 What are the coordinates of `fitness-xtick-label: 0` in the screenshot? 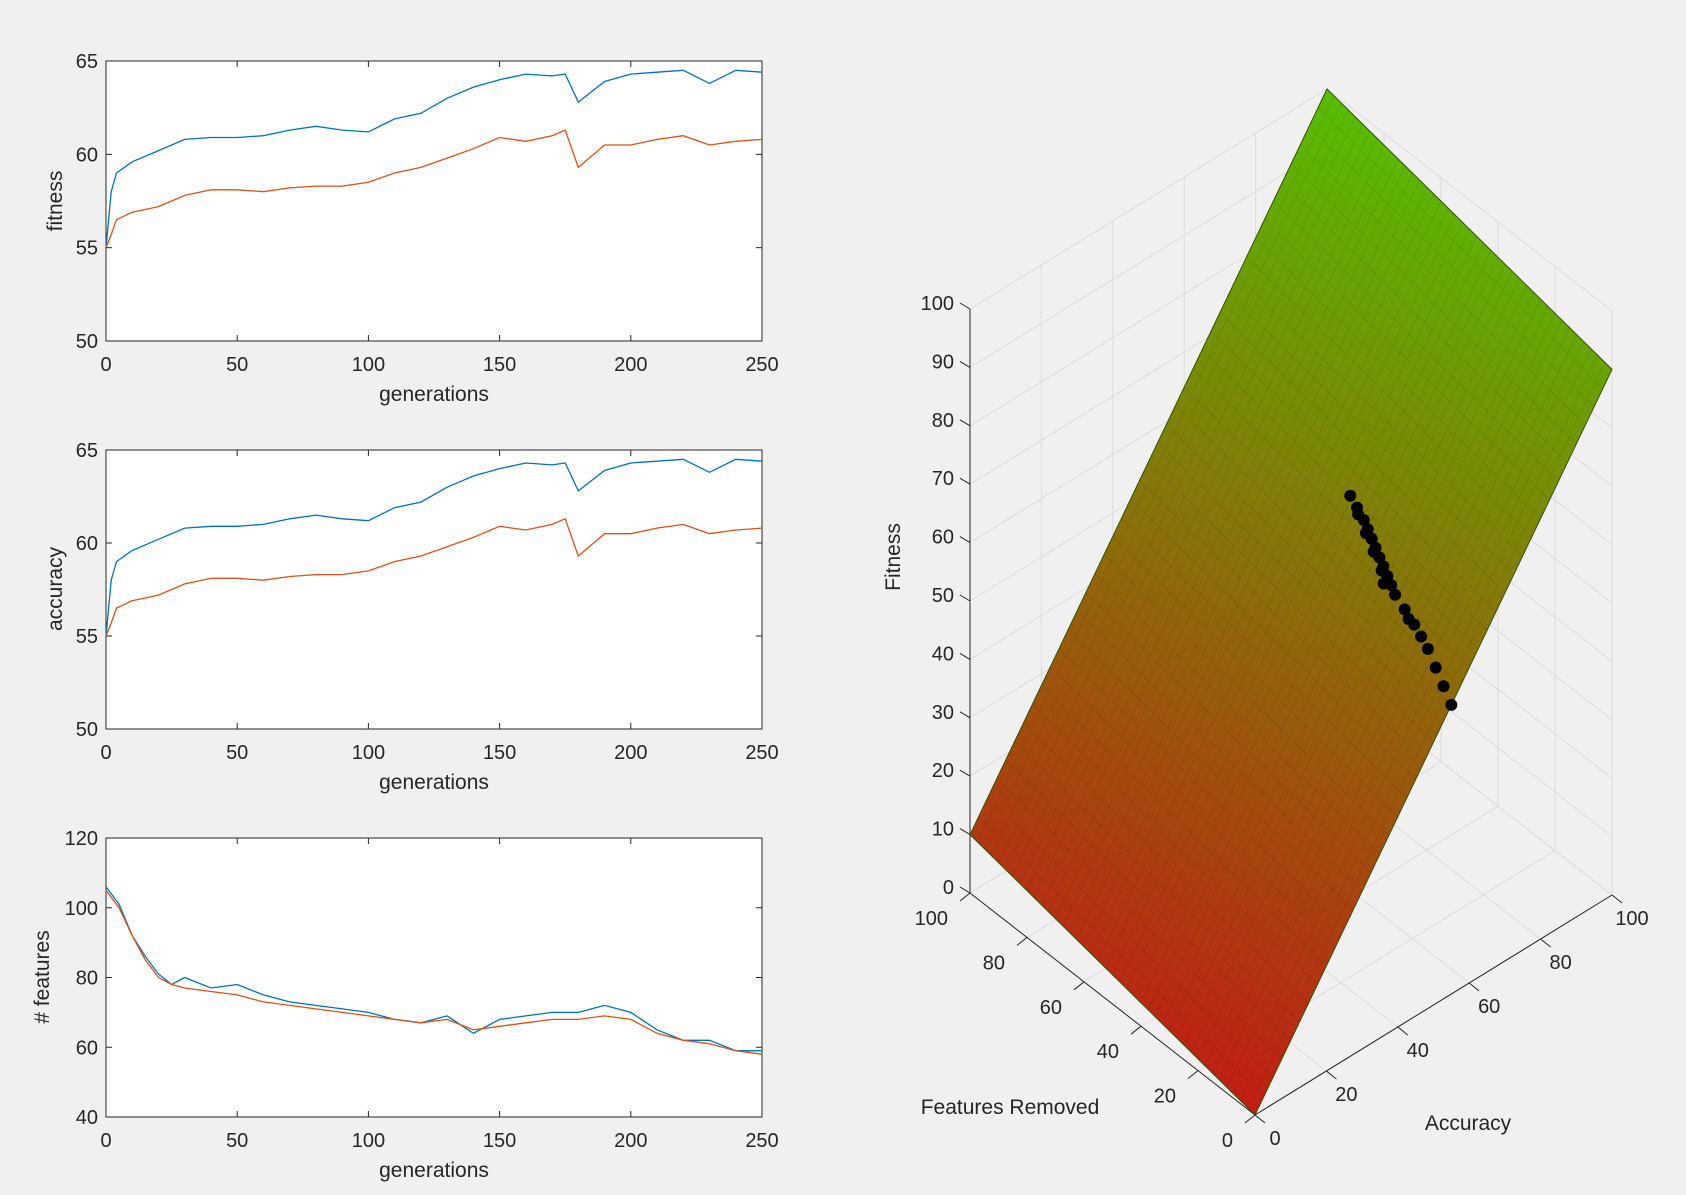 It's located at (105, 365).